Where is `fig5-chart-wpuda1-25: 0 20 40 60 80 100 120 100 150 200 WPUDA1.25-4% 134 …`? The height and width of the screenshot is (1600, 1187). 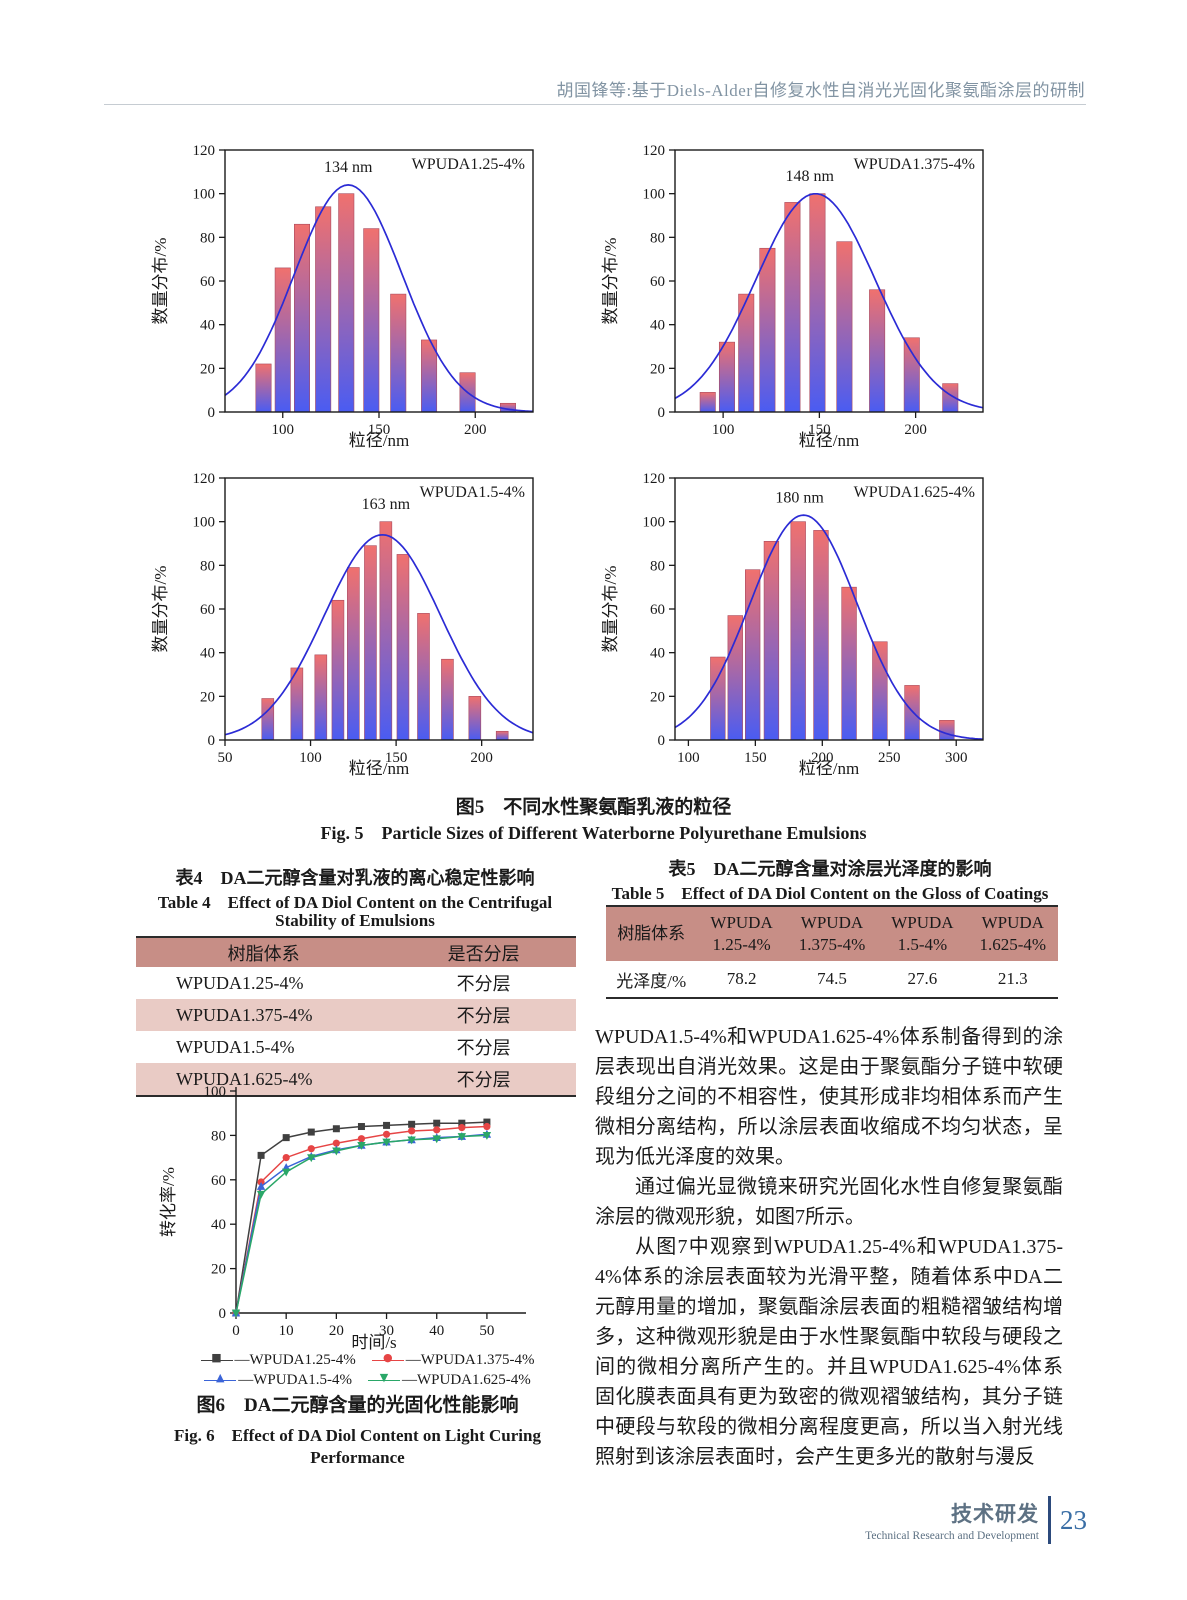 fig5-chart-wpuda1-25: 0 20 40 60 80 100 120 100 150 200 WPUDA1.25-4% 134 … is located at coordinates (342, 296).